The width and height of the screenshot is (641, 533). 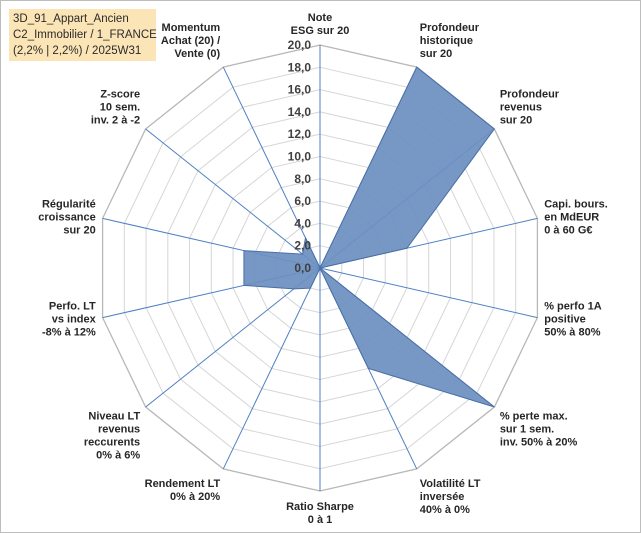 I want to click on category-label: Perfo. LT vs index -8% à 12%, so click(x=69, y=320).